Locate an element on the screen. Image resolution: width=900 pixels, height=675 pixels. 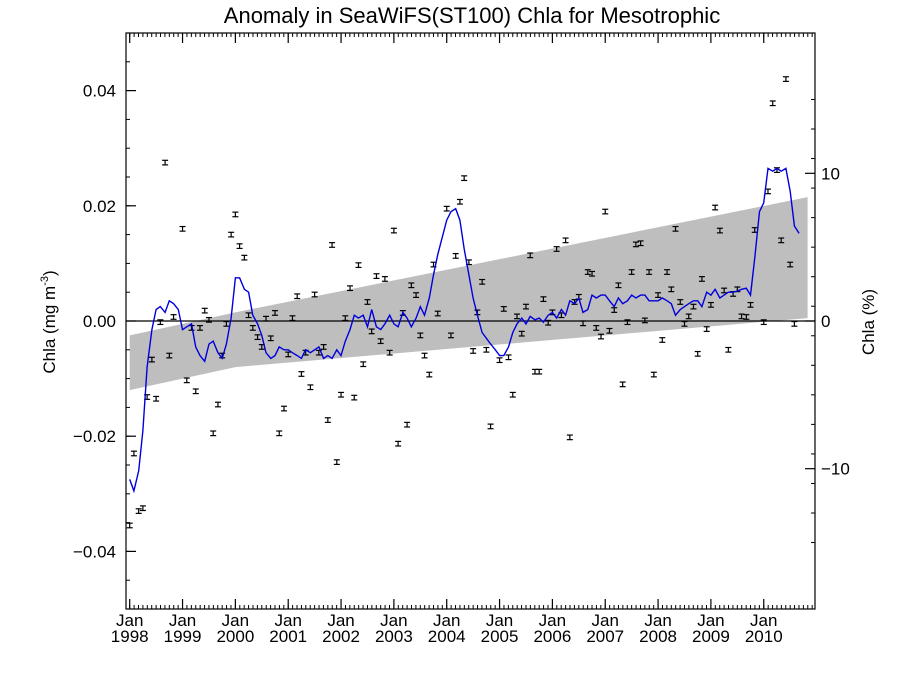
x-tick-year: 1999 is located at coordinates (183, 636).